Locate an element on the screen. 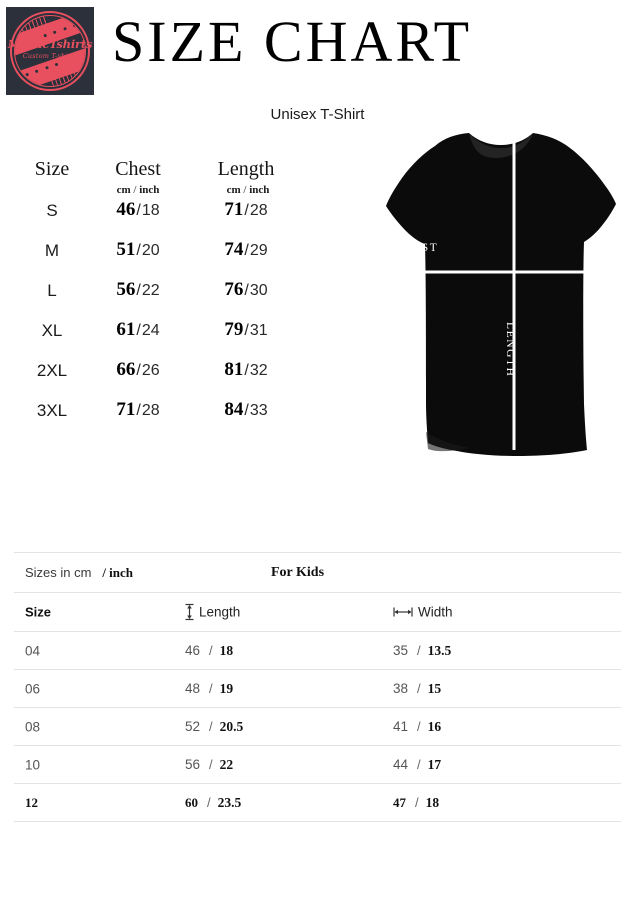  length-cm: 76 is located at coordinates (234, 289).